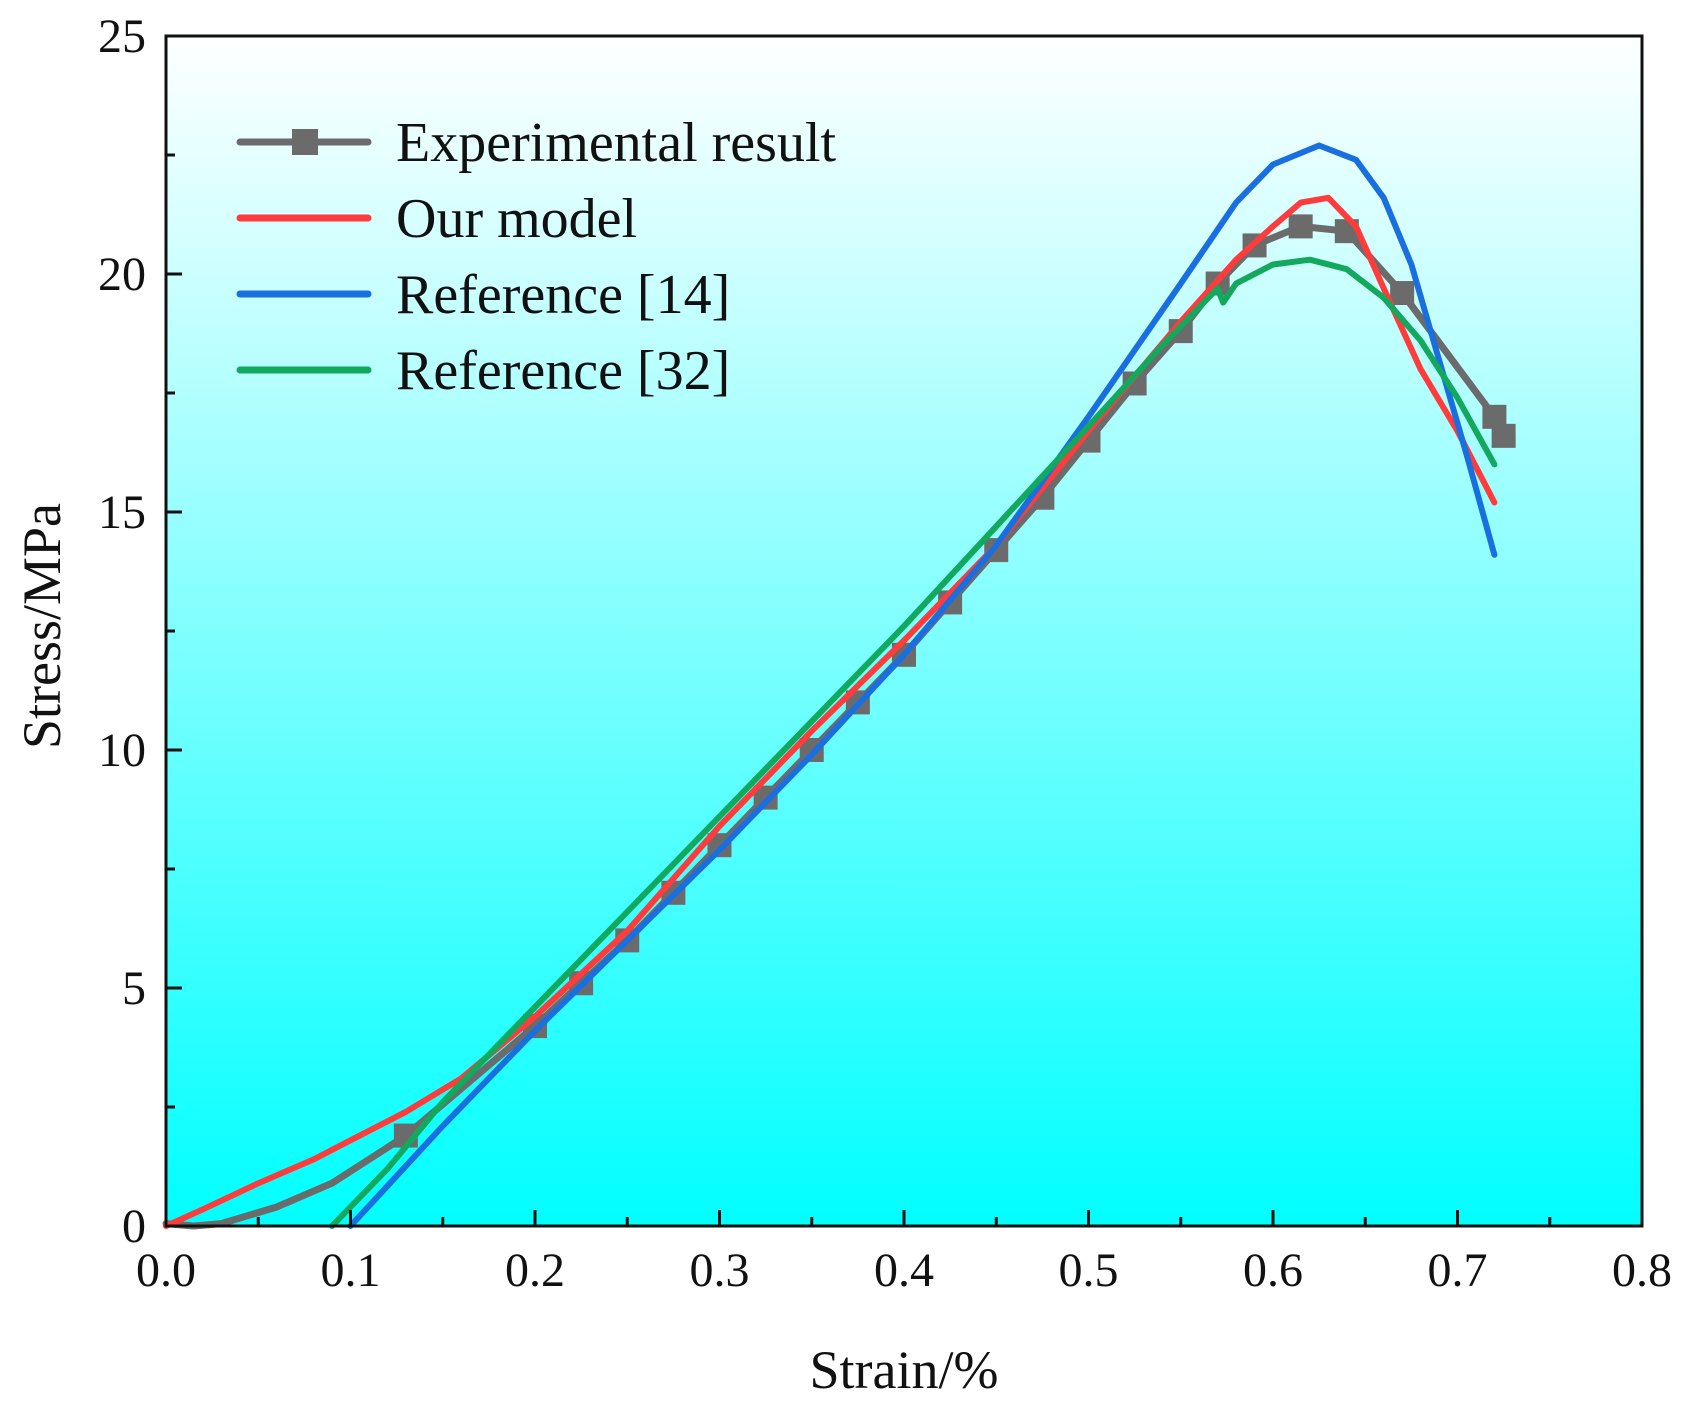 The image size is (1685, 1407). I want to click on legend-label: Reference [14], so click(563, 295).